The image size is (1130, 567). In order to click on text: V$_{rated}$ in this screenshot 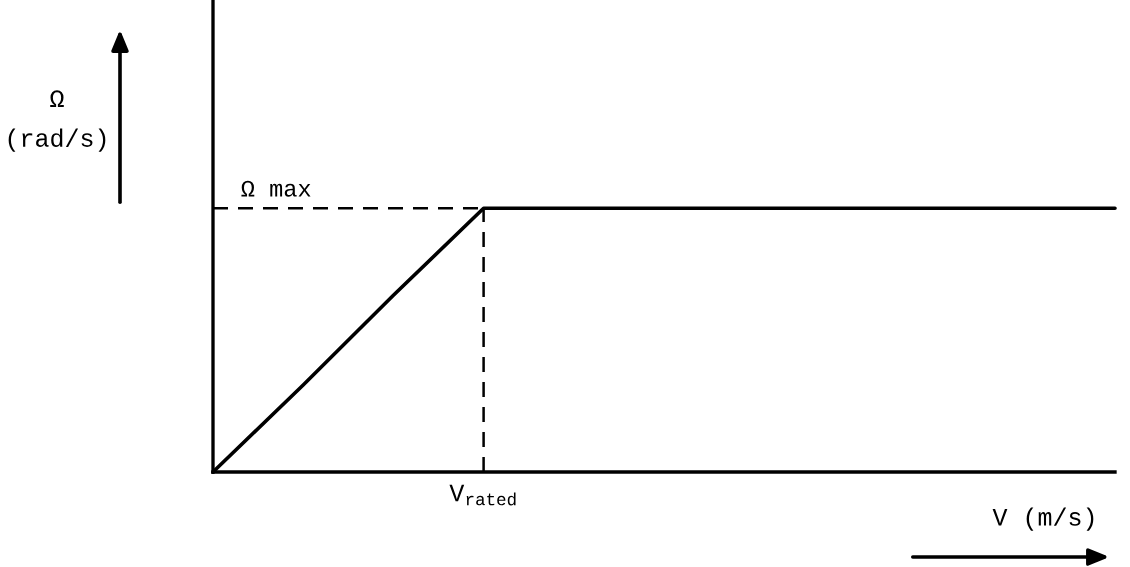, I will do `click(482, 495)`.